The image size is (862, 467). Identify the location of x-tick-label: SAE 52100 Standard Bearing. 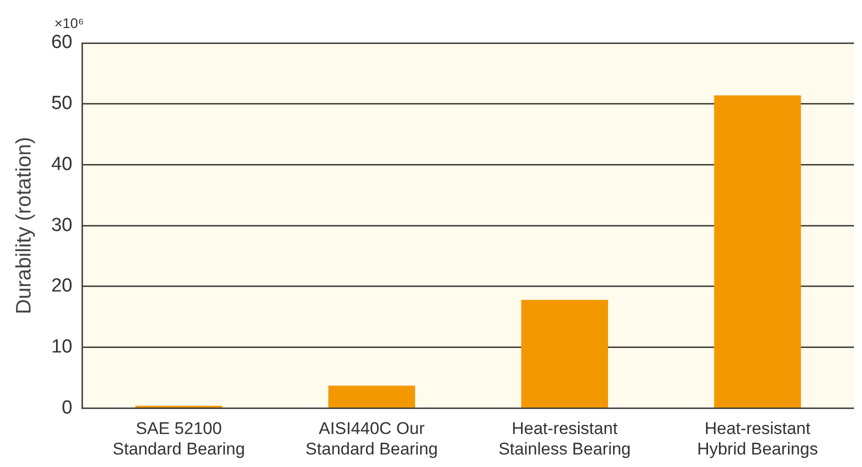
(178, 438).